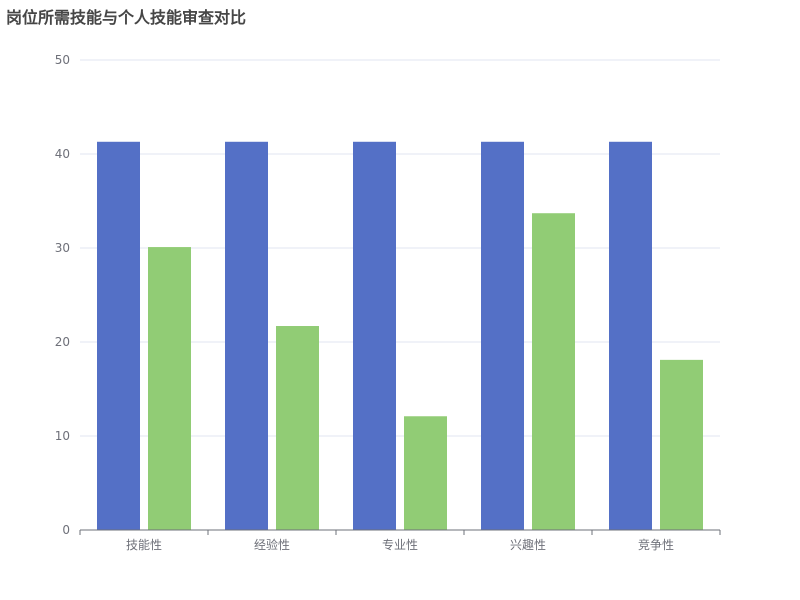  What do you see at coordinates (62, 248) in the screenshot?
I see `y-tick-label: 30` at bounding box center [62, 248].